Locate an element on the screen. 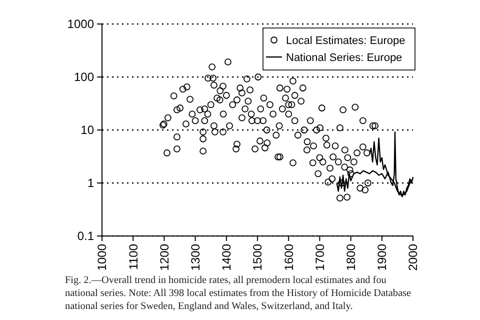  y-tick-label: 10 is located at coordinates (87, 130).